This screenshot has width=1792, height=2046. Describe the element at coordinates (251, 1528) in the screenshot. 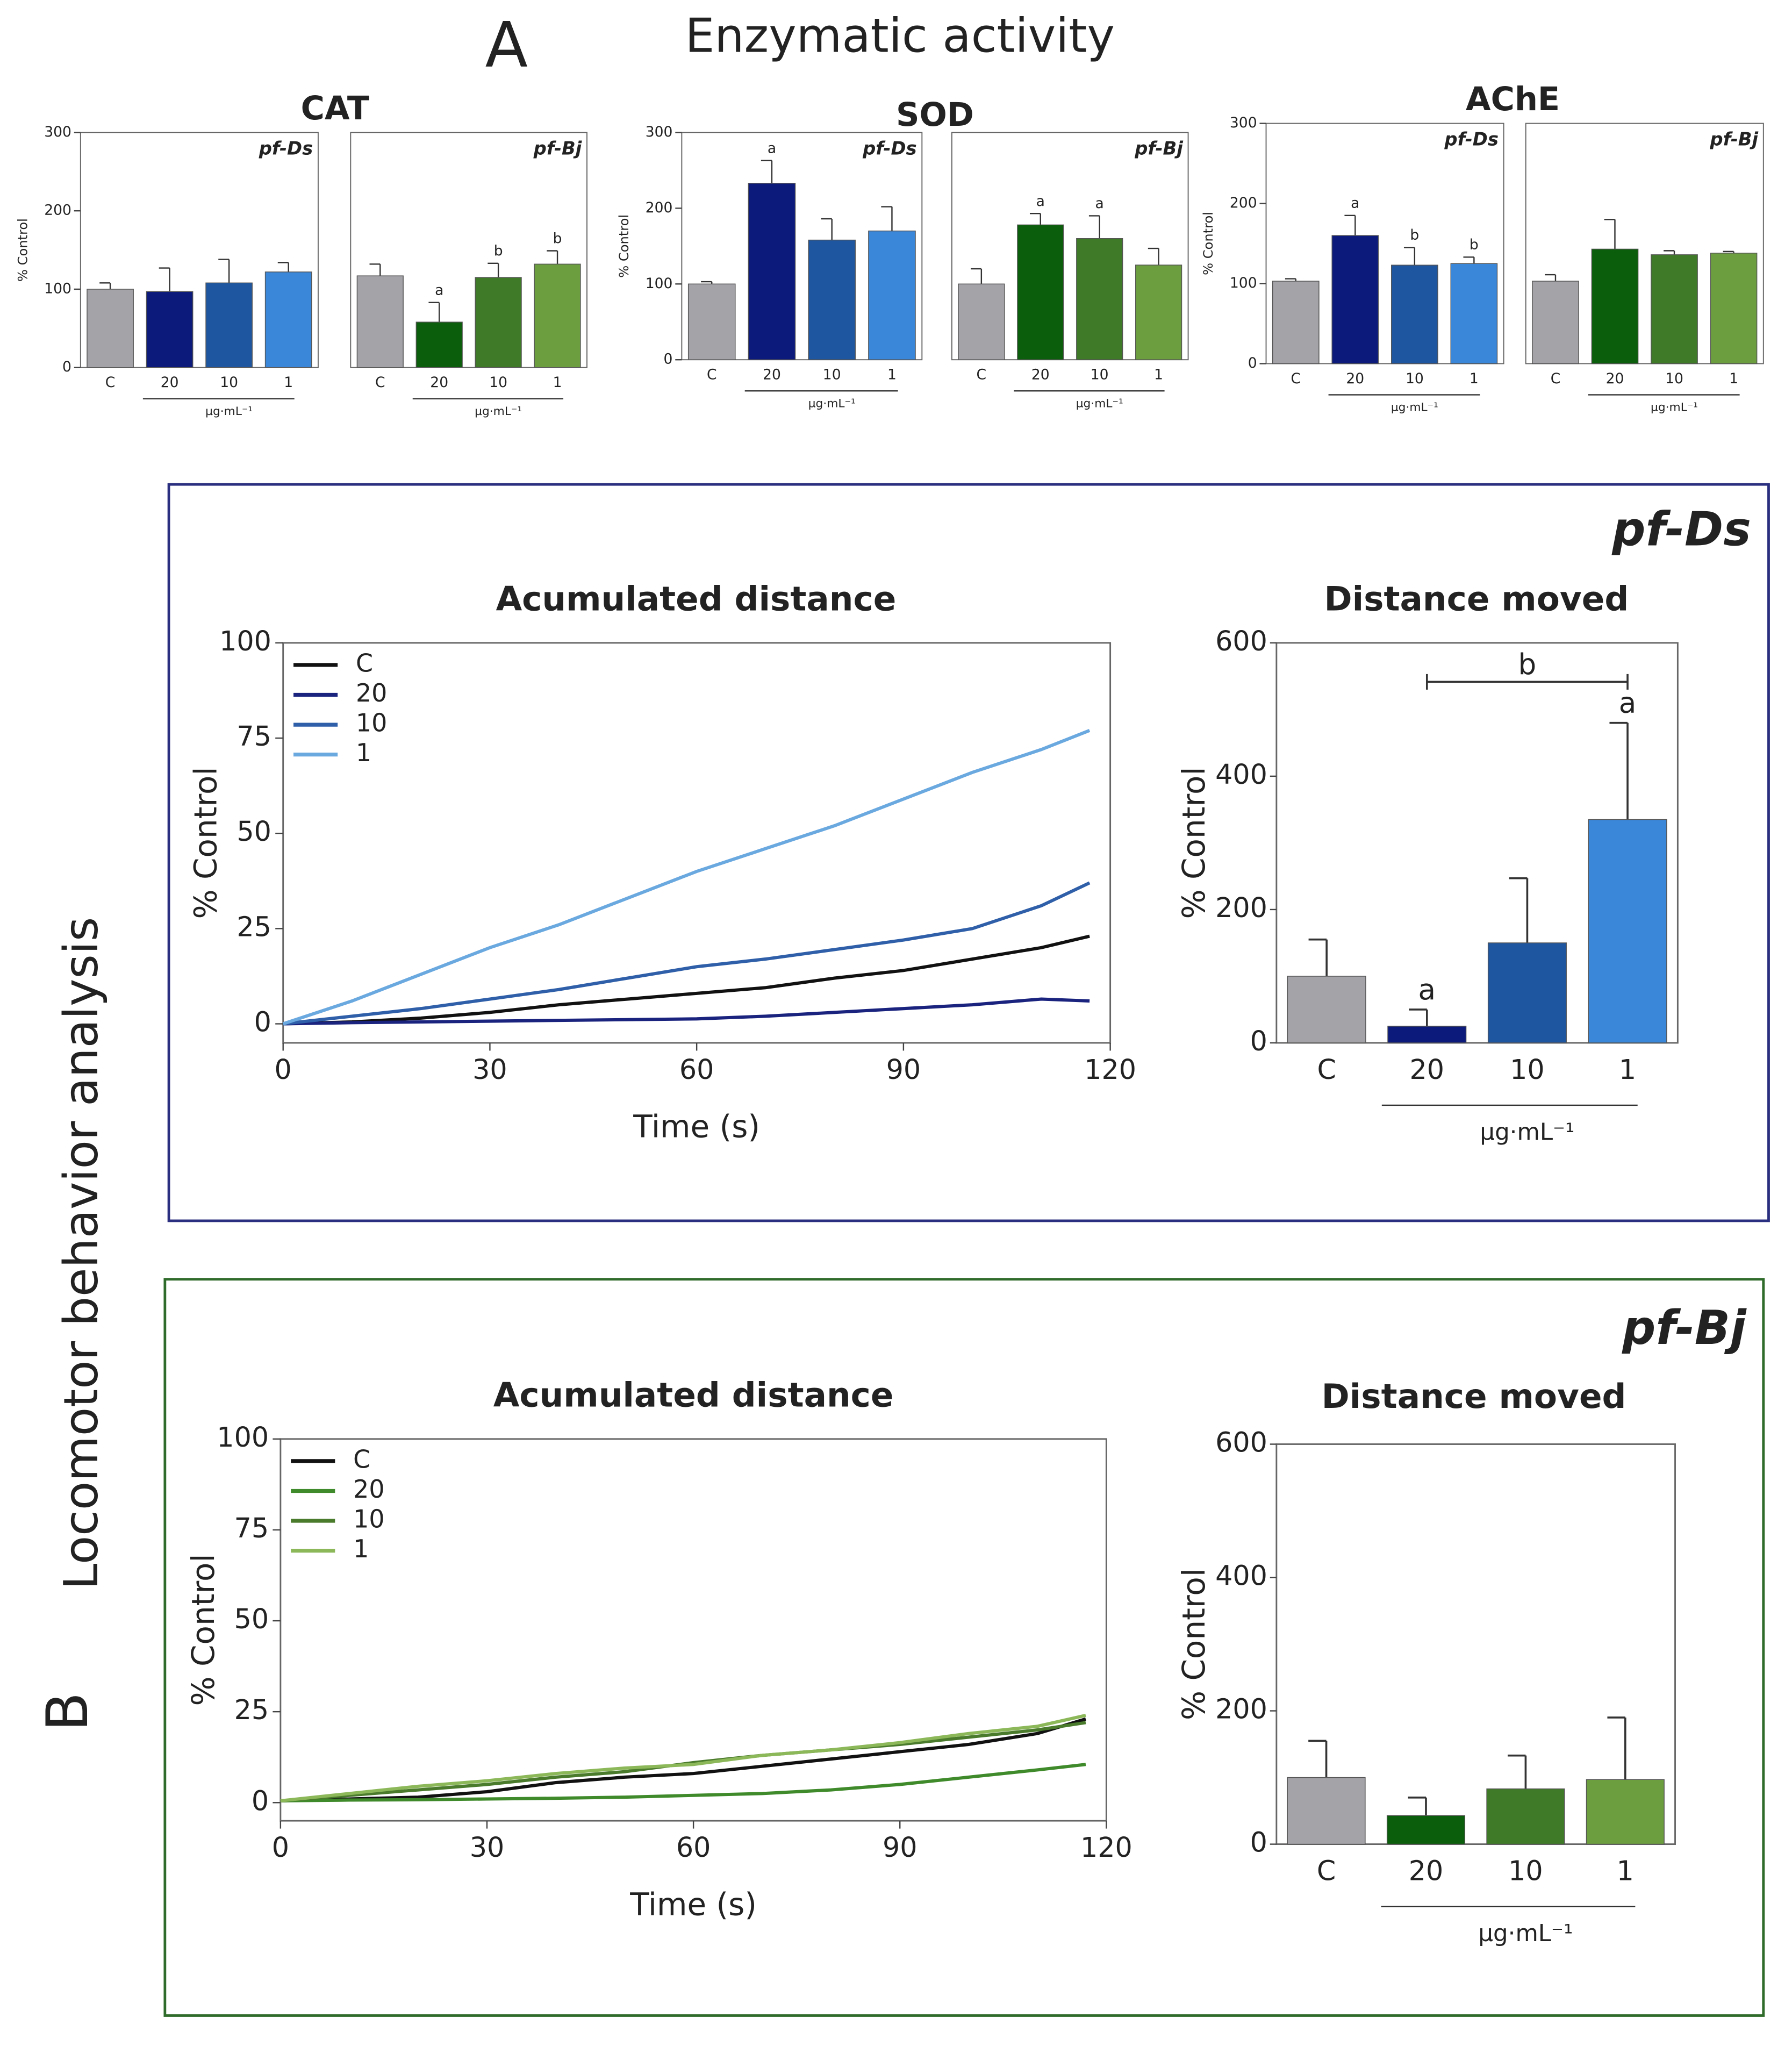

I see `y-tick-label: 75` at that location.